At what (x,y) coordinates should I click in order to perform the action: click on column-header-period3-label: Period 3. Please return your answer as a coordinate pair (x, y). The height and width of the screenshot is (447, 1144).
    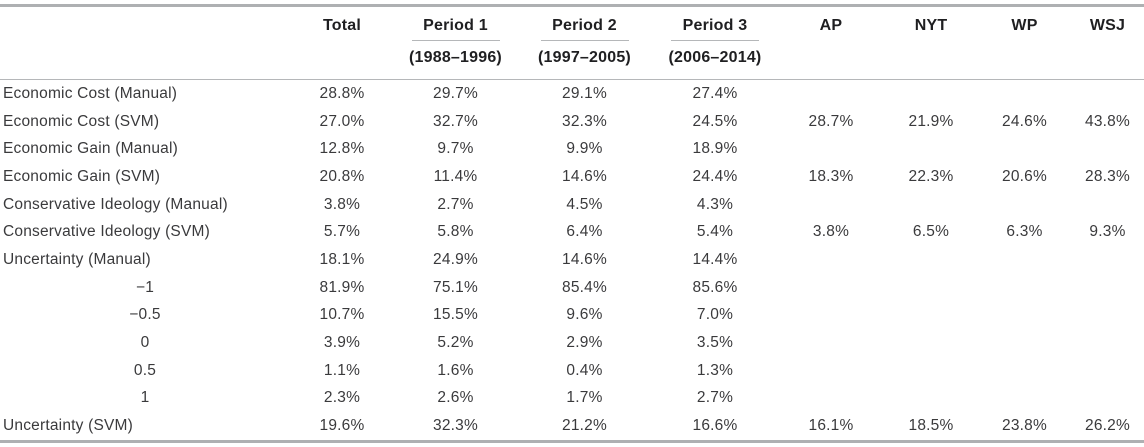
    Looking at the image, I should click on (715, 25).